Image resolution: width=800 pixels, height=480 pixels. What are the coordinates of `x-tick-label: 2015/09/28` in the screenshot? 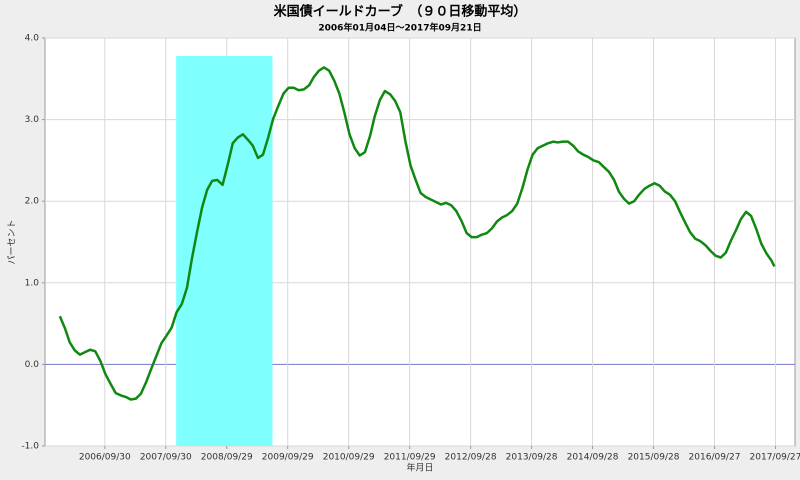 It's located at (654, 458).